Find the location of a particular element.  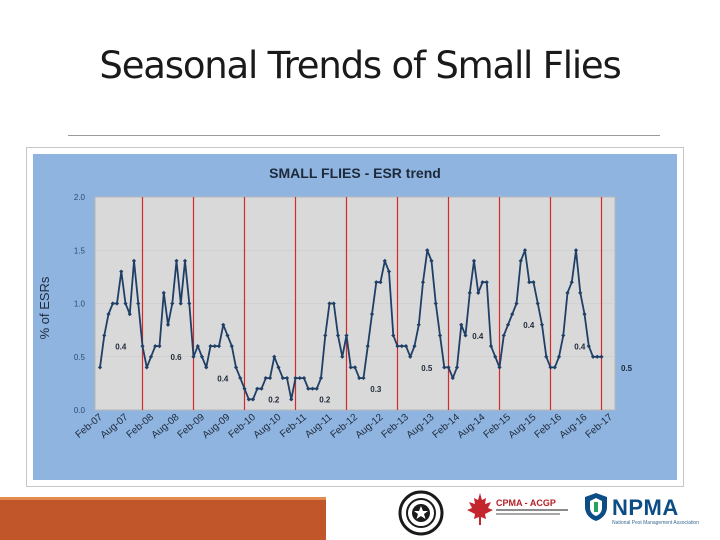

cpma-subtitle-line is located at coordinates (532, 510).